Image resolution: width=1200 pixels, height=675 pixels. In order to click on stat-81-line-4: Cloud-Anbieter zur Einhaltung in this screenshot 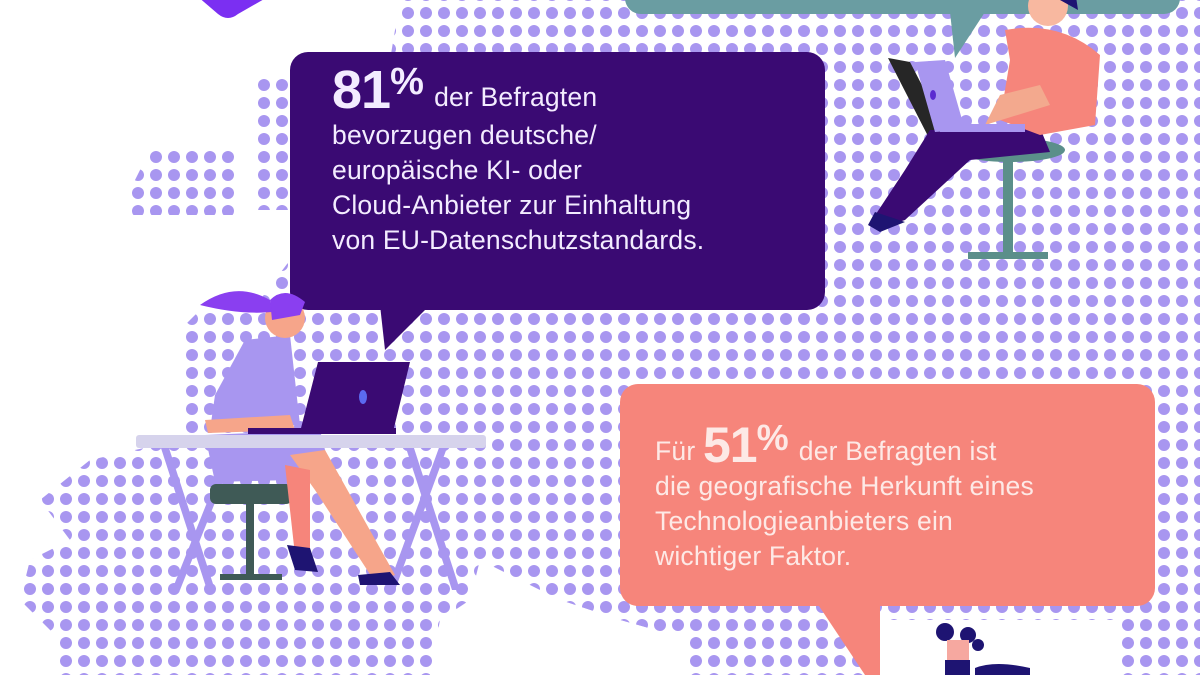, I will do `click(512, 205)`.